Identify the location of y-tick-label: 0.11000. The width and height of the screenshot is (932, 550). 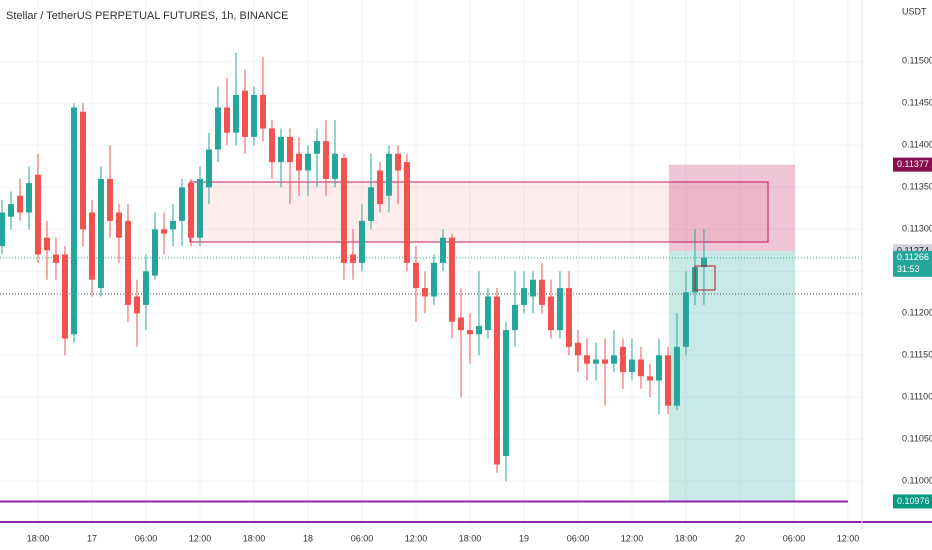
(917, 481).